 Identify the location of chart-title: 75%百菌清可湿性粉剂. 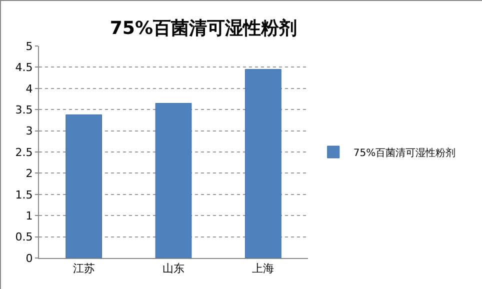
(203, 28).